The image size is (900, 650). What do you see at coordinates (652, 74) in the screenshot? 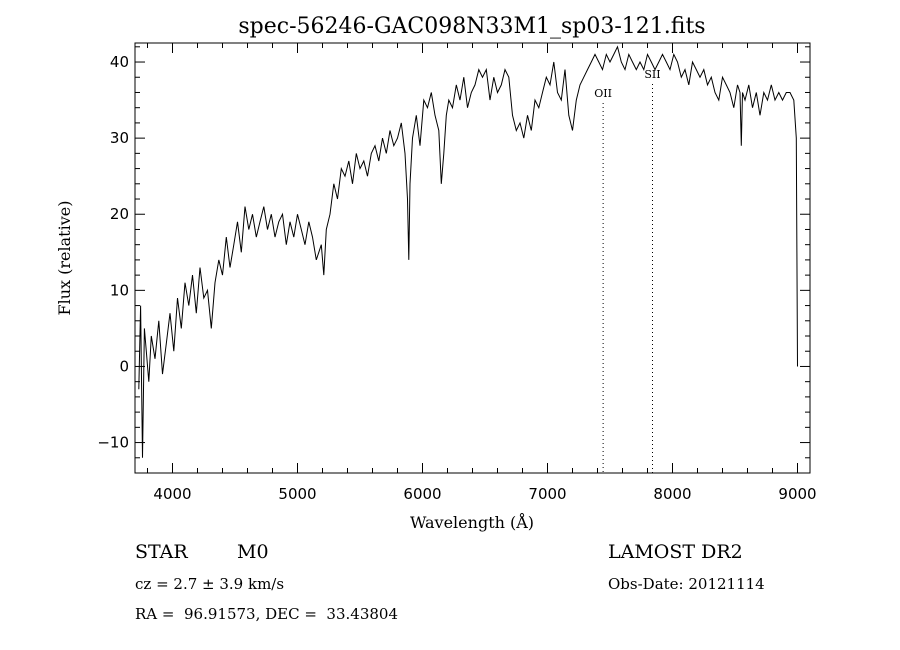
I see `line-marker-label: SII` at bounding box center [652, 74].